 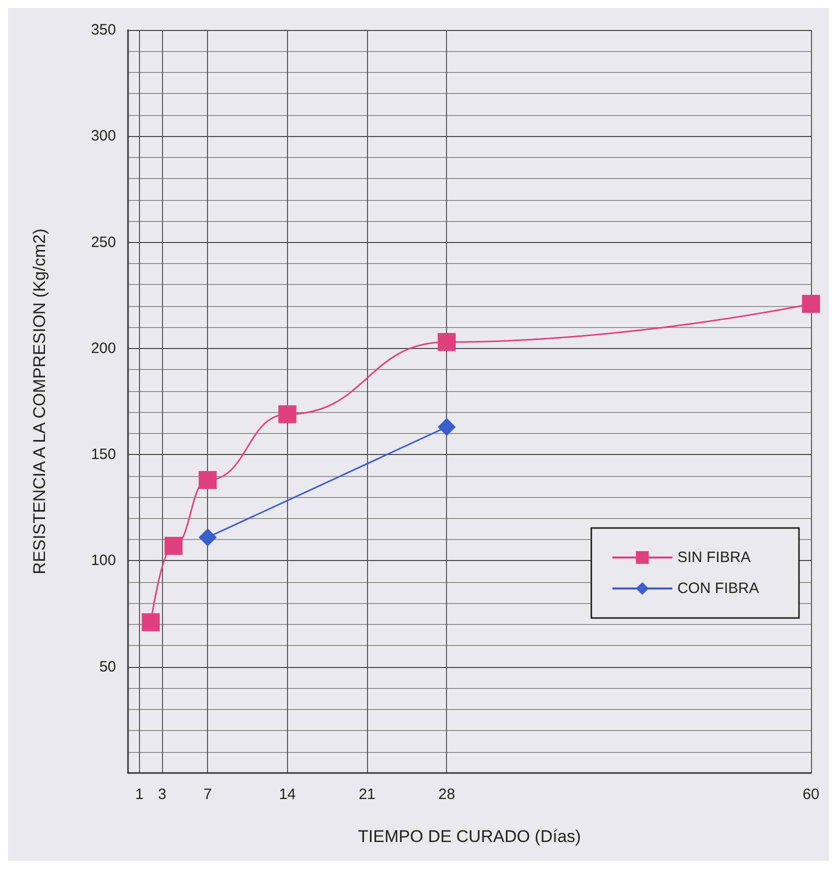 I want to click on y-tick-label: 300, so click(x=103, y=136).